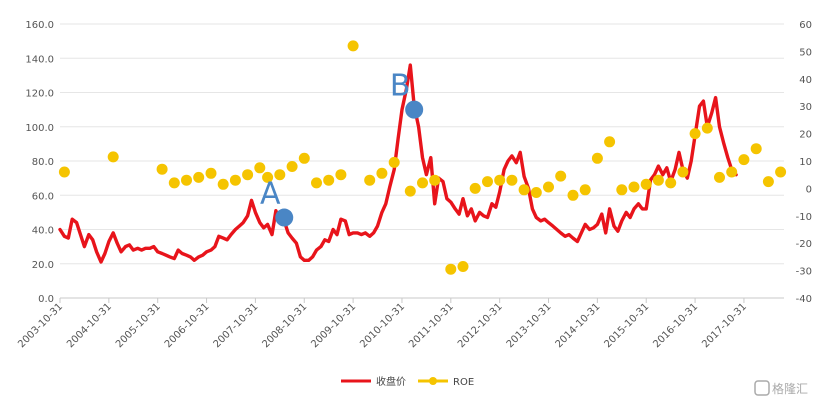 The width and height of the screenshot is (830, 406). Describe the element at coordinates (39, 59) in the screenshot. I see `left-tick-label: 140.0` at that location.